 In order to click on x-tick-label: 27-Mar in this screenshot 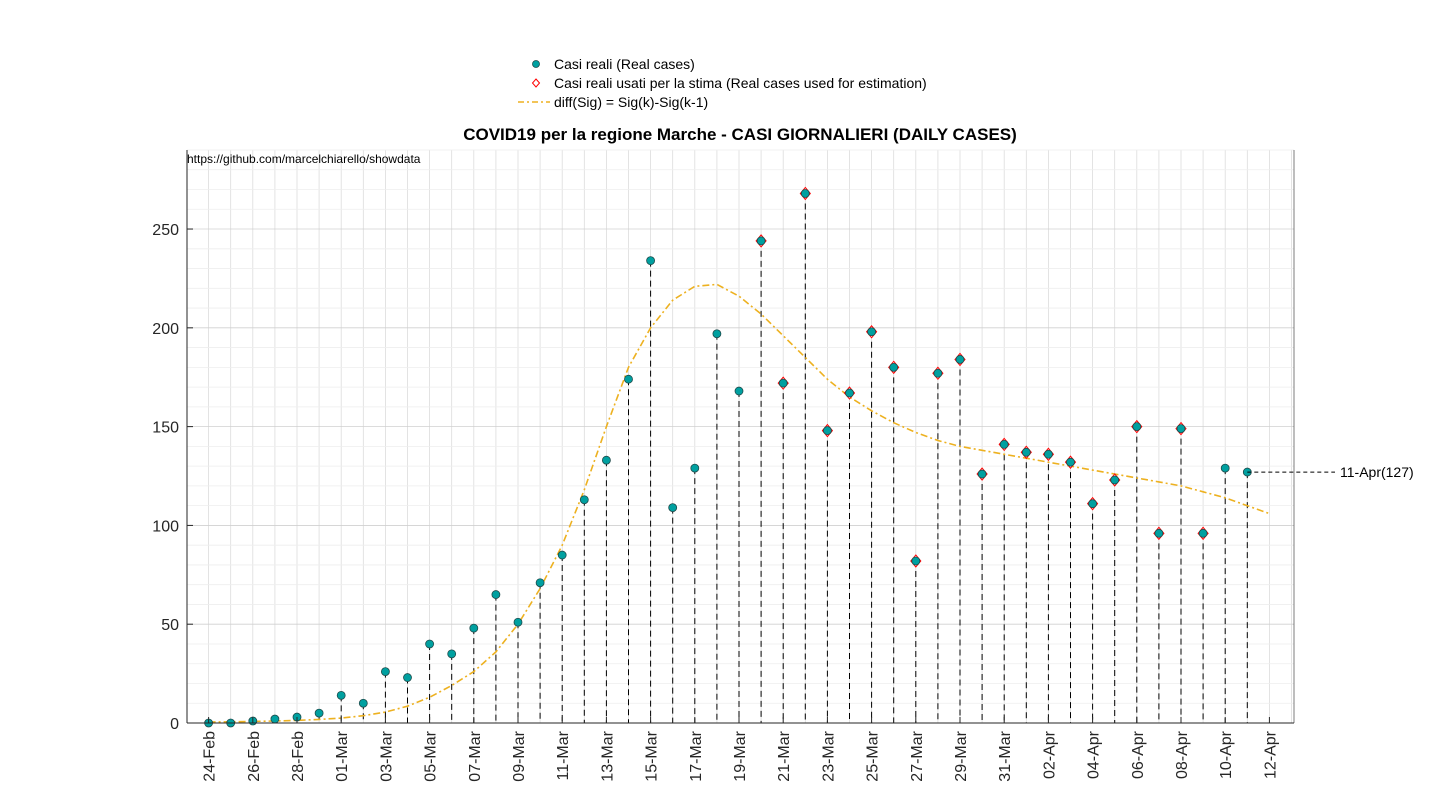, I will do `click(917, 755)`.